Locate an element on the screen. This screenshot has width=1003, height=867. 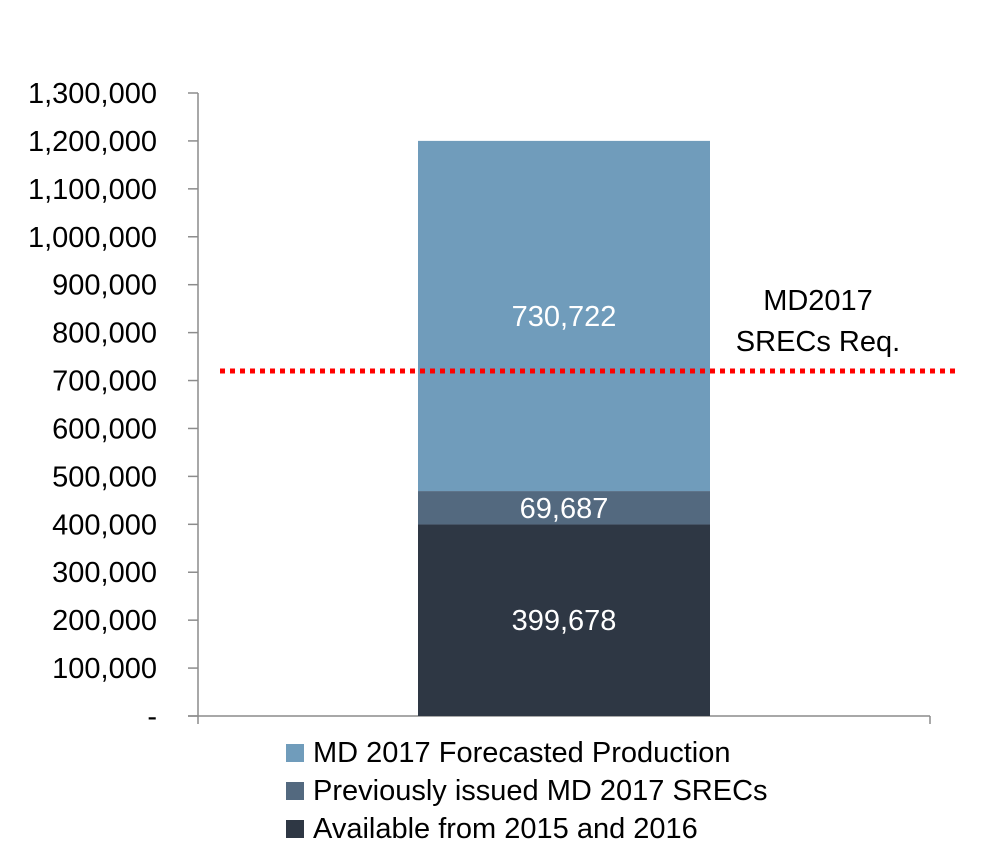
y-tick-label: 900,000 is located at coordinates (104, 286).